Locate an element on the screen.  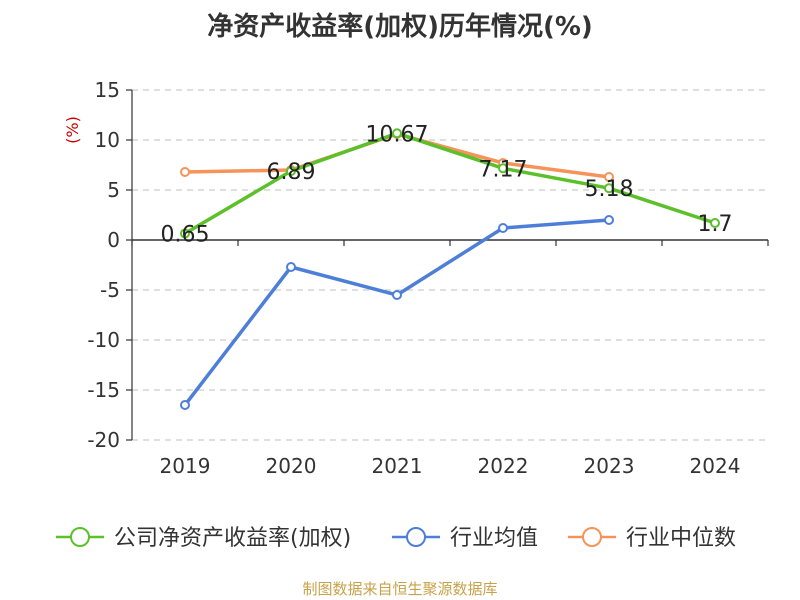
x-tick-label: 2019 is located at coordinates (185, 466).